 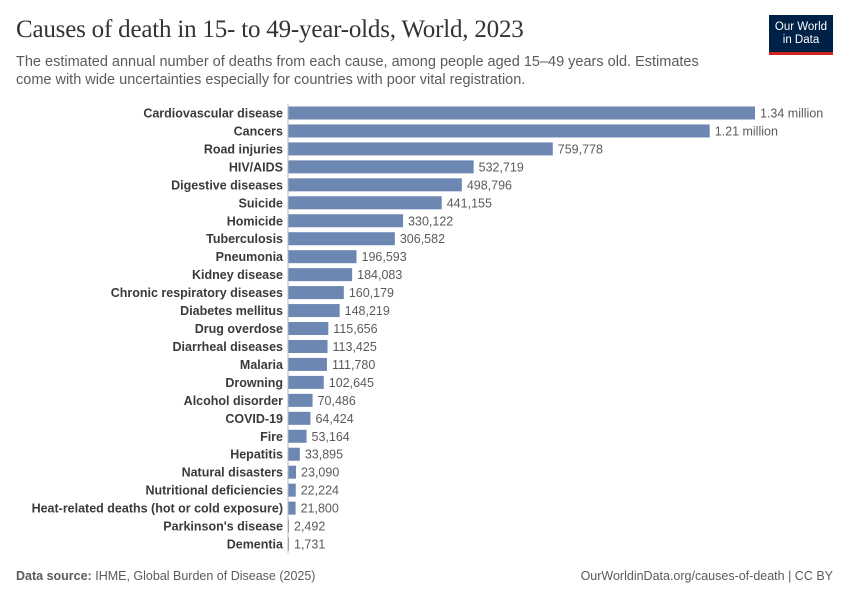 What do you see at coordinates (261, 203) in the screenshot?
I see `category-label: Suicide` at bounding box center [261, 203].